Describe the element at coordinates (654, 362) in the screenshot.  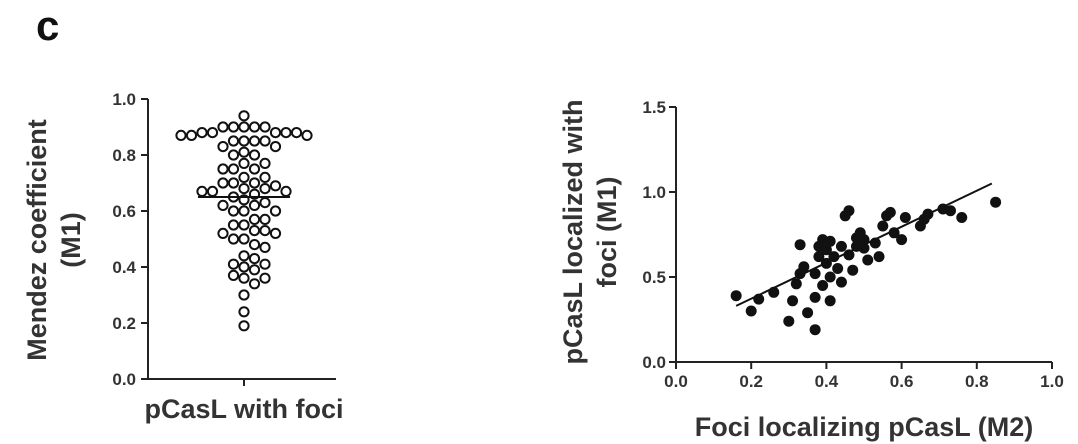
I see `right-y-tick-label: 0.0` at that location.